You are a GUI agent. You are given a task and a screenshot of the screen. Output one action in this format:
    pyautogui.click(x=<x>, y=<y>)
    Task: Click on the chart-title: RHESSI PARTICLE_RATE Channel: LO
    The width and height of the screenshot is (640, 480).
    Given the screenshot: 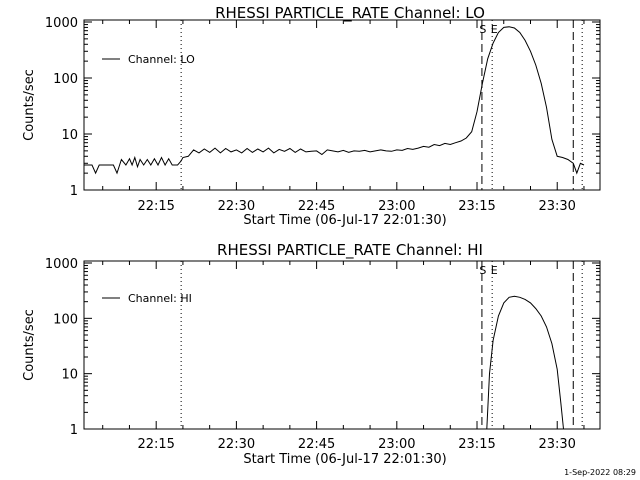 What is the action you would take?
    pyautogui.click(x=350, y=13)
    